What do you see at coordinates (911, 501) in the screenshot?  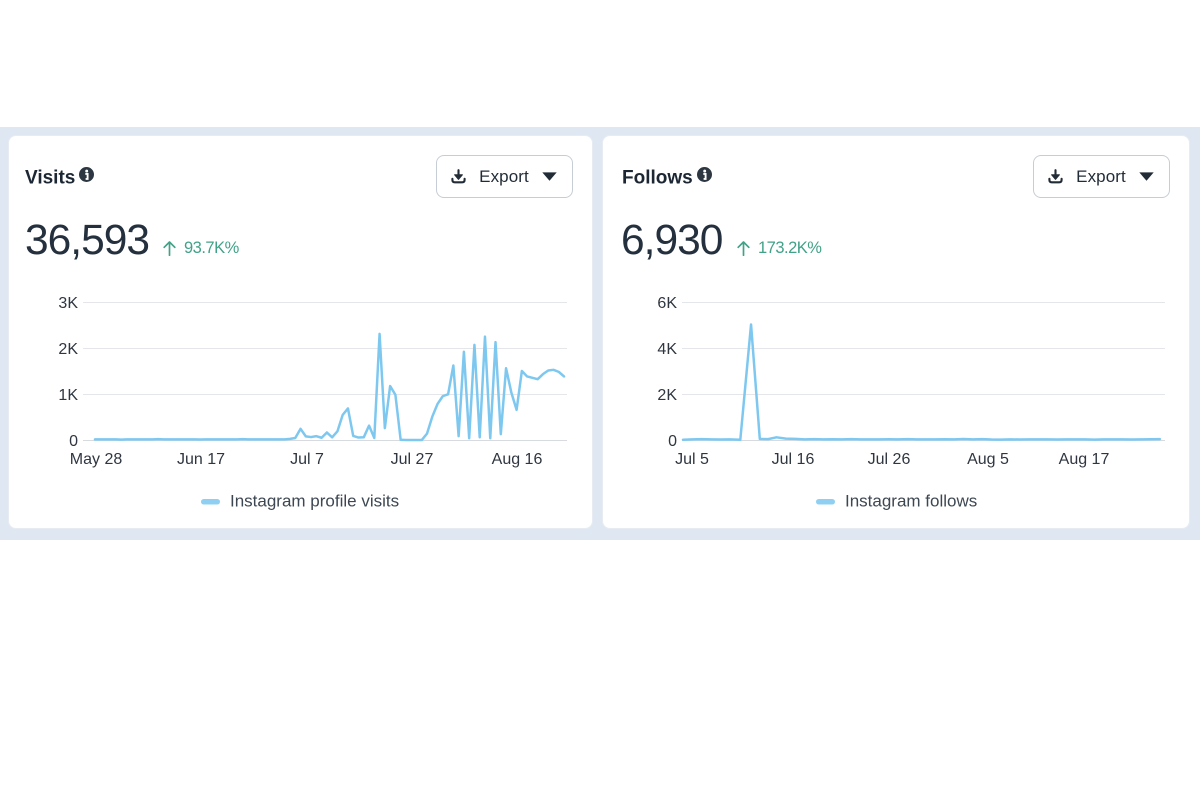 I see `svg-text: Instagram follows` at bounding box center [911, 501].